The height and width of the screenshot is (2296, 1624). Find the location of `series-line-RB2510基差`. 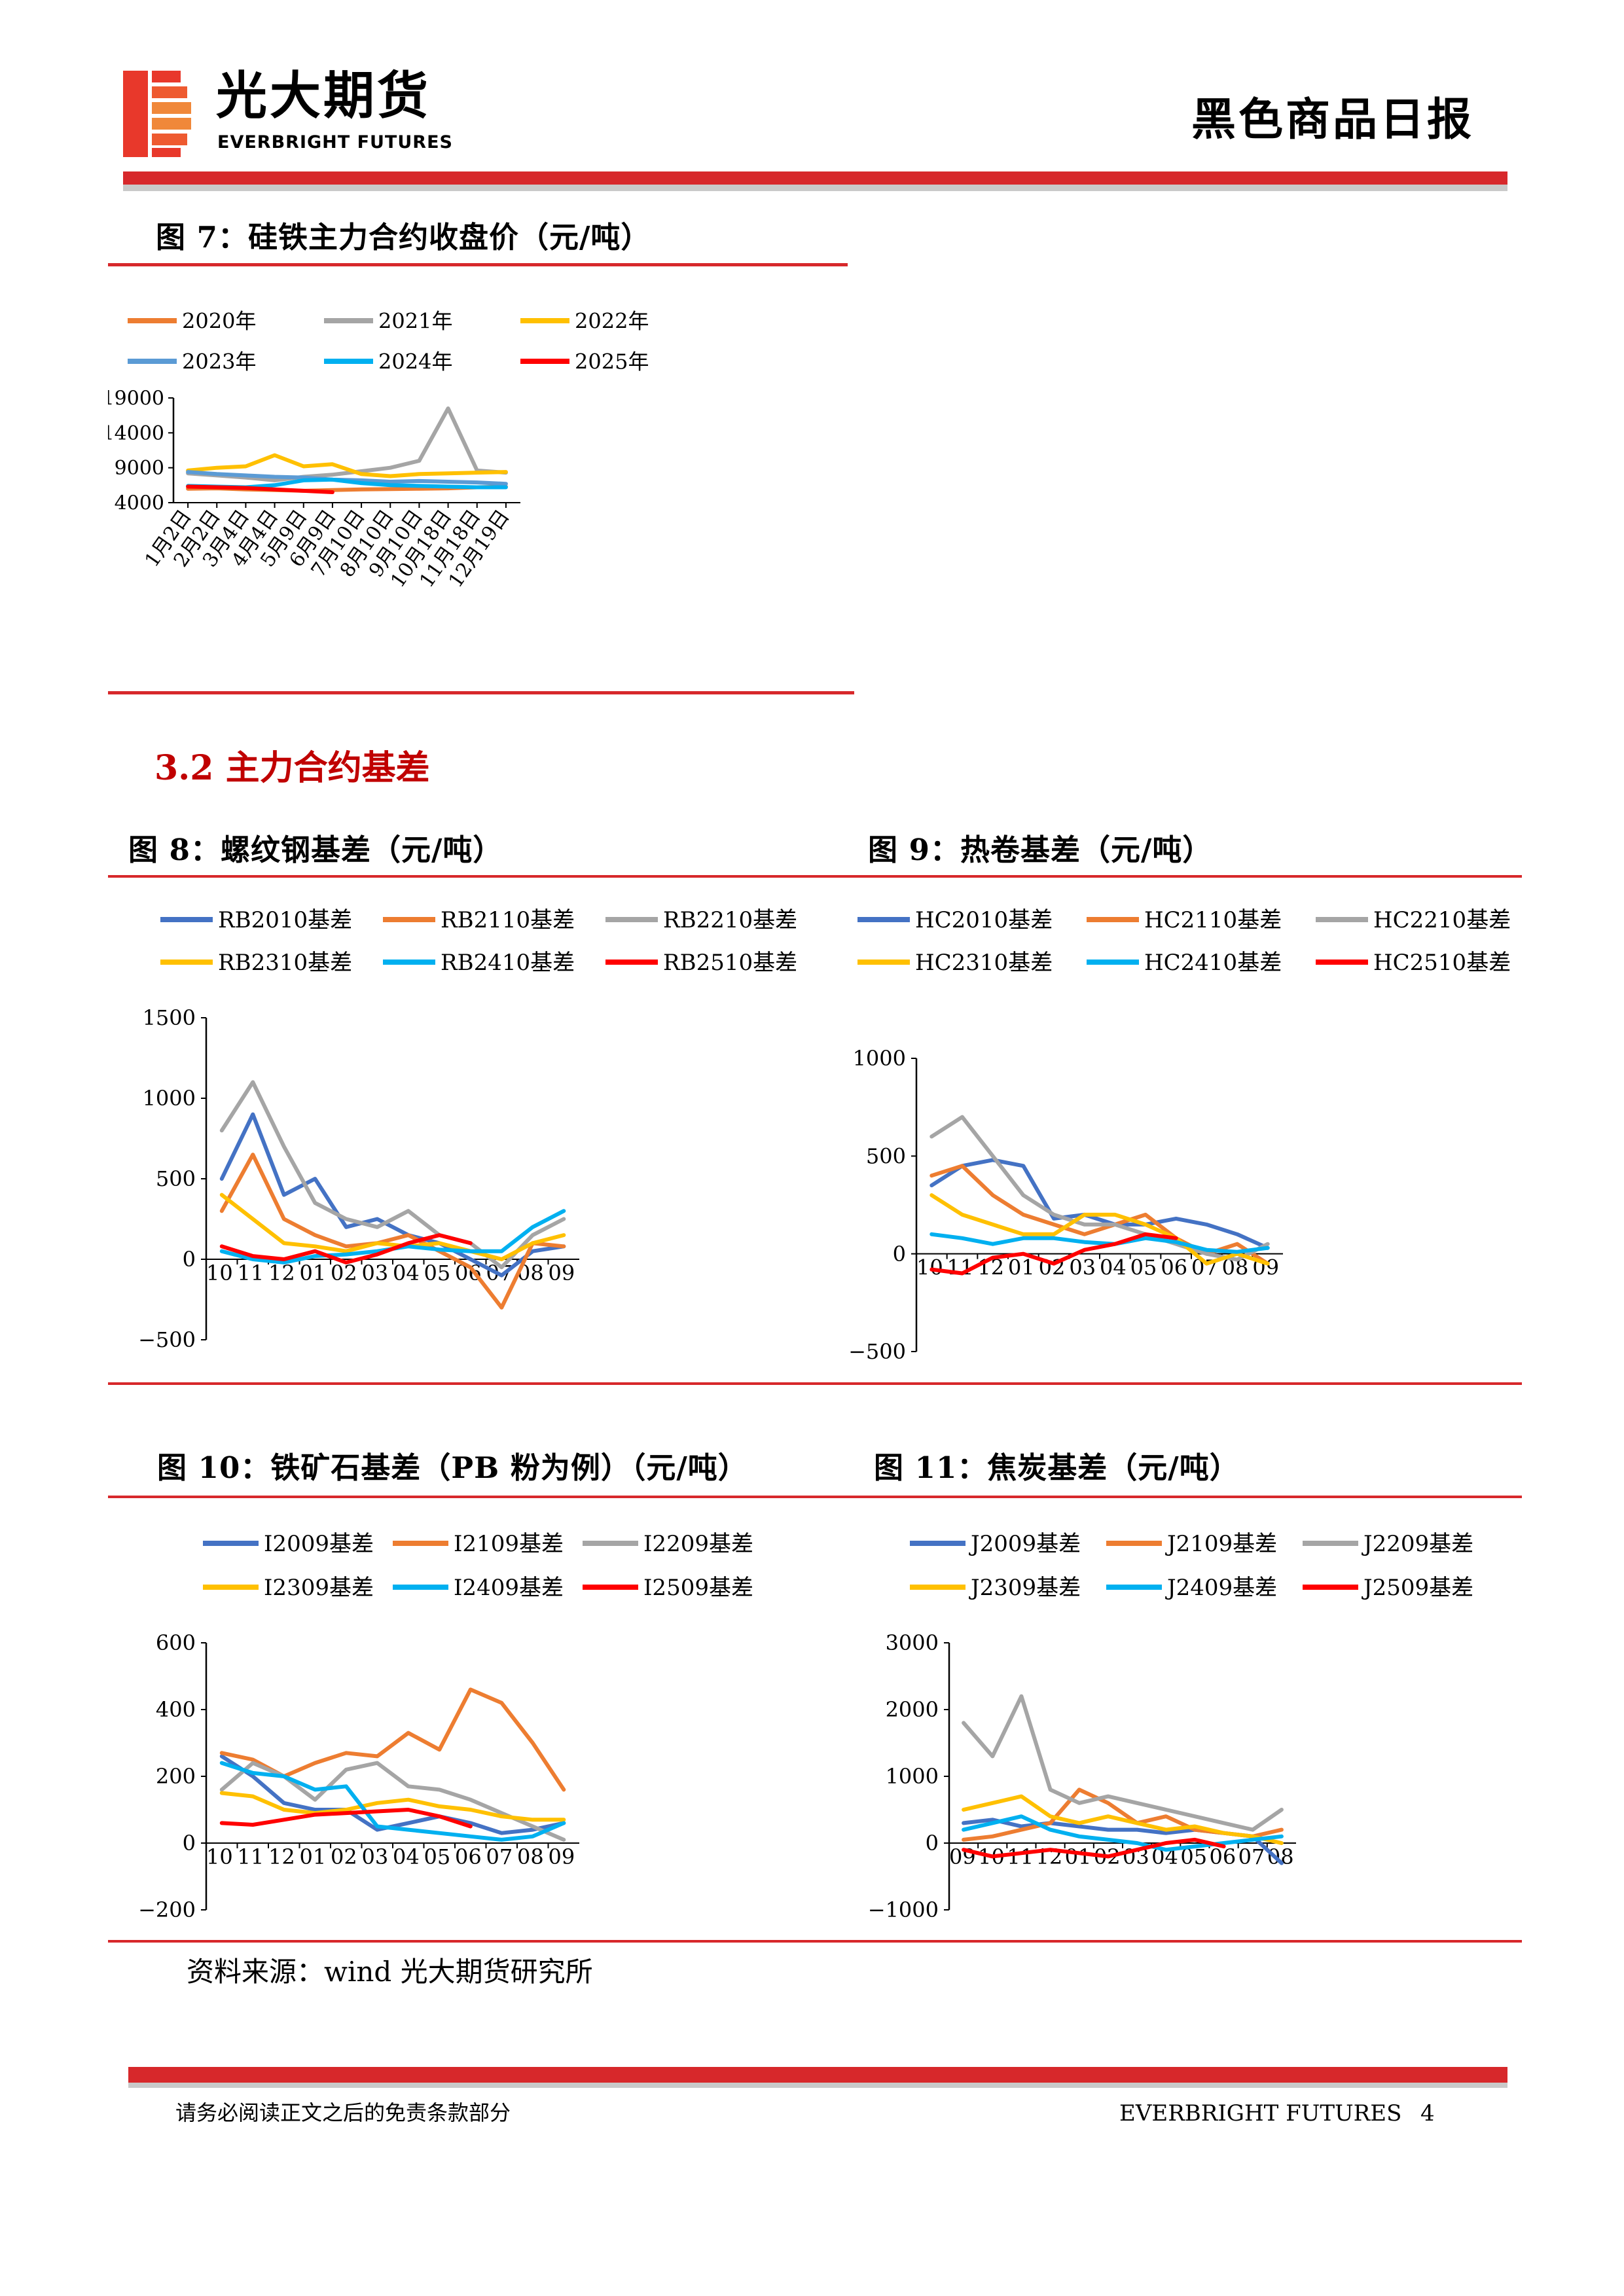

series-line-RB2510基差 is located at coordinates (346, 1249).